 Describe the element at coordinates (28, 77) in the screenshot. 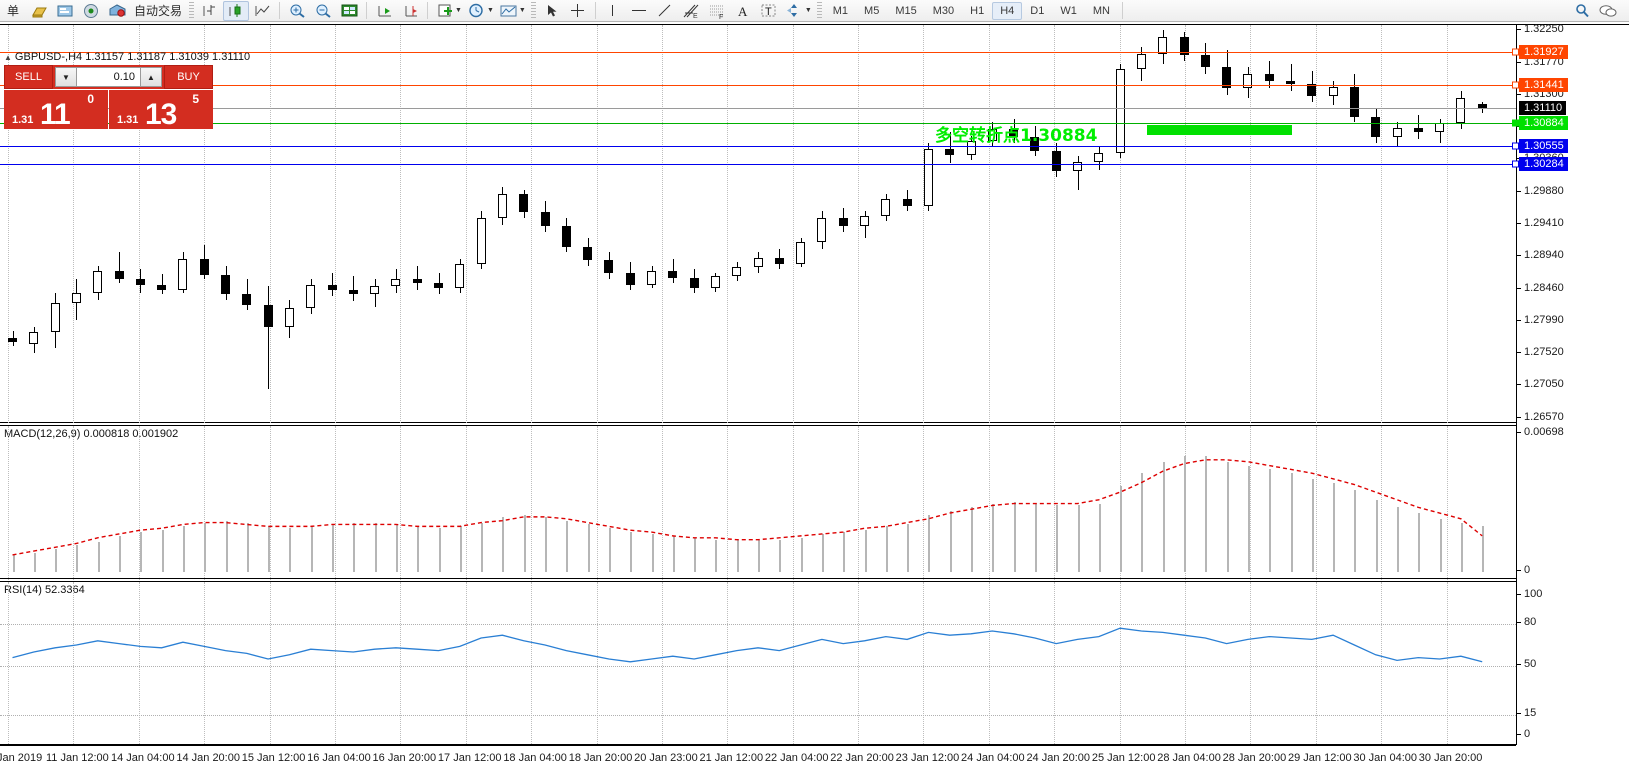

I see `sell-button: SELL` at that location.